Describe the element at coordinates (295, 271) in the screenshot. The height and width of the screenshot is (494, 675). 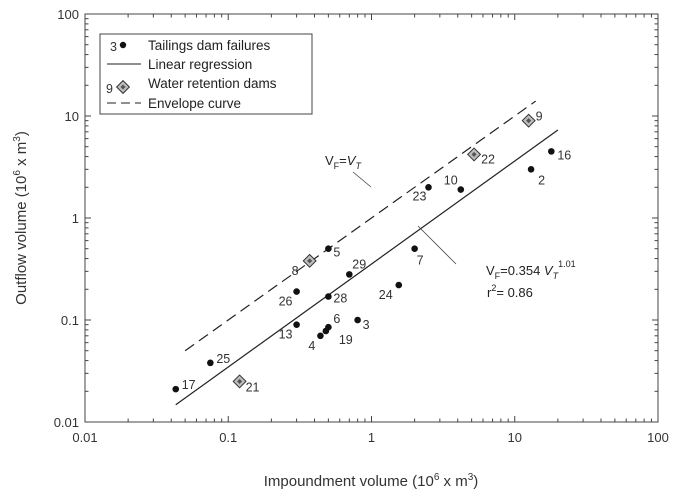
I see `point-label-8: 8` at that location.